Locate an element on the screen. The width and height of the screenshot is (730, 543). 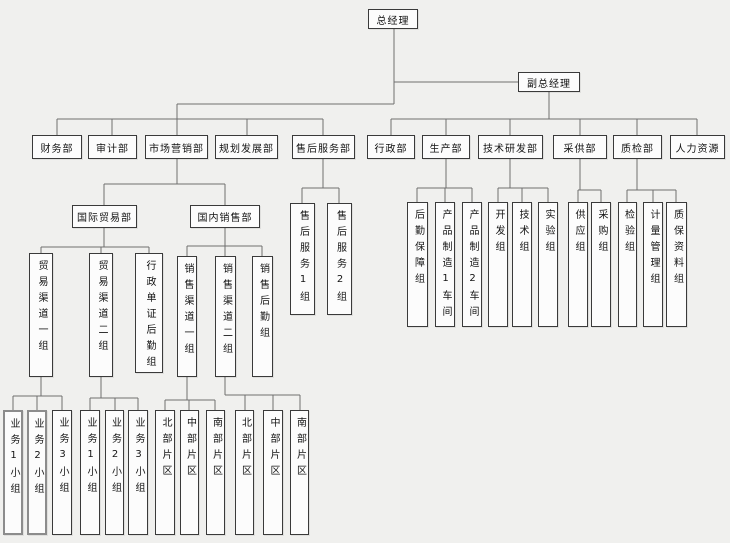
node-north-region-a: 北部片区 is located at coordinates (165, 472).